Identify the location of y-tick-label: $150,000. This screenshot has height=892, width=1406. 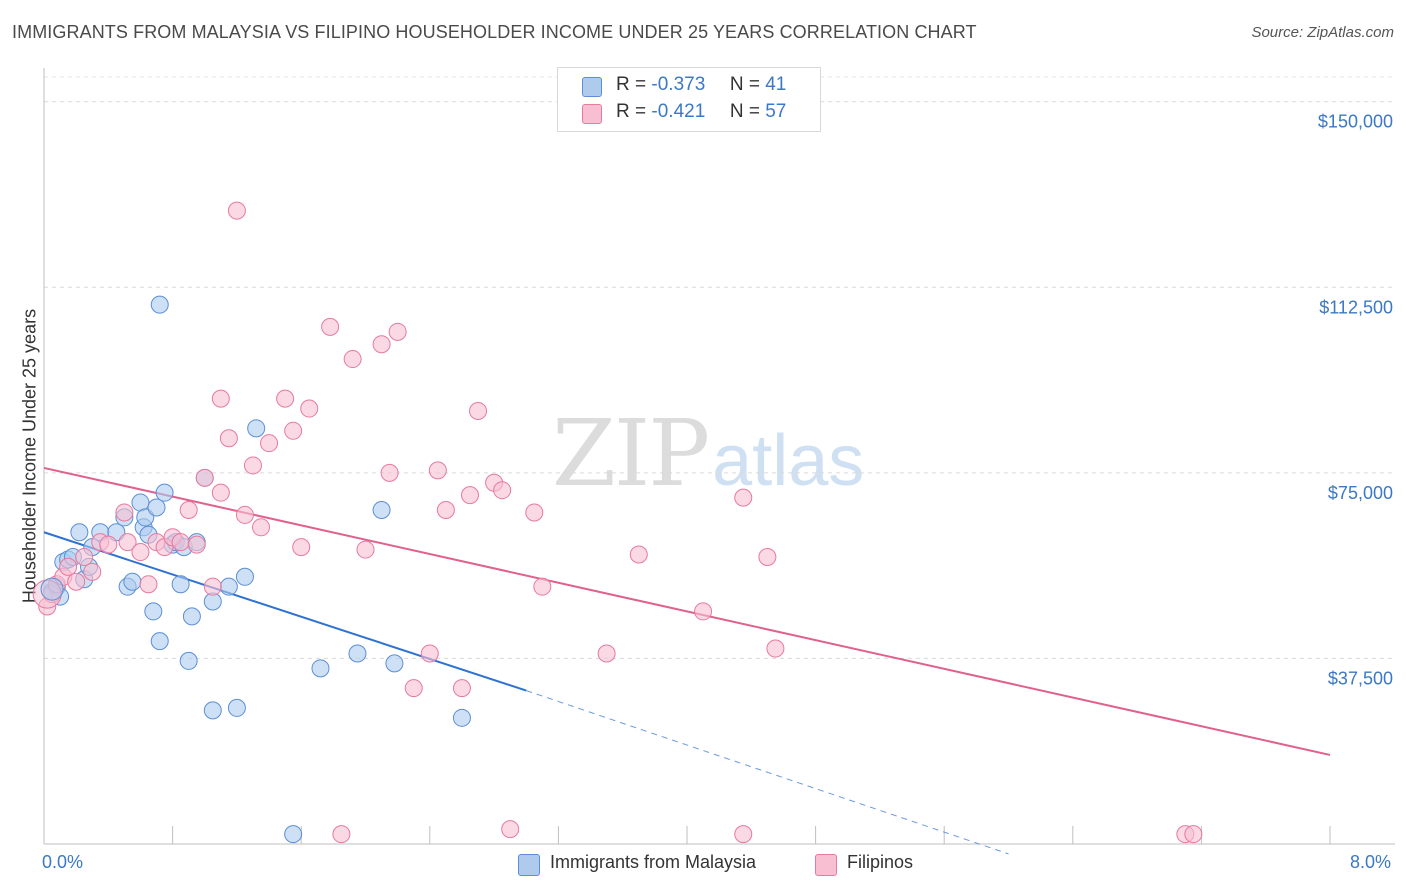
(1355, 122).